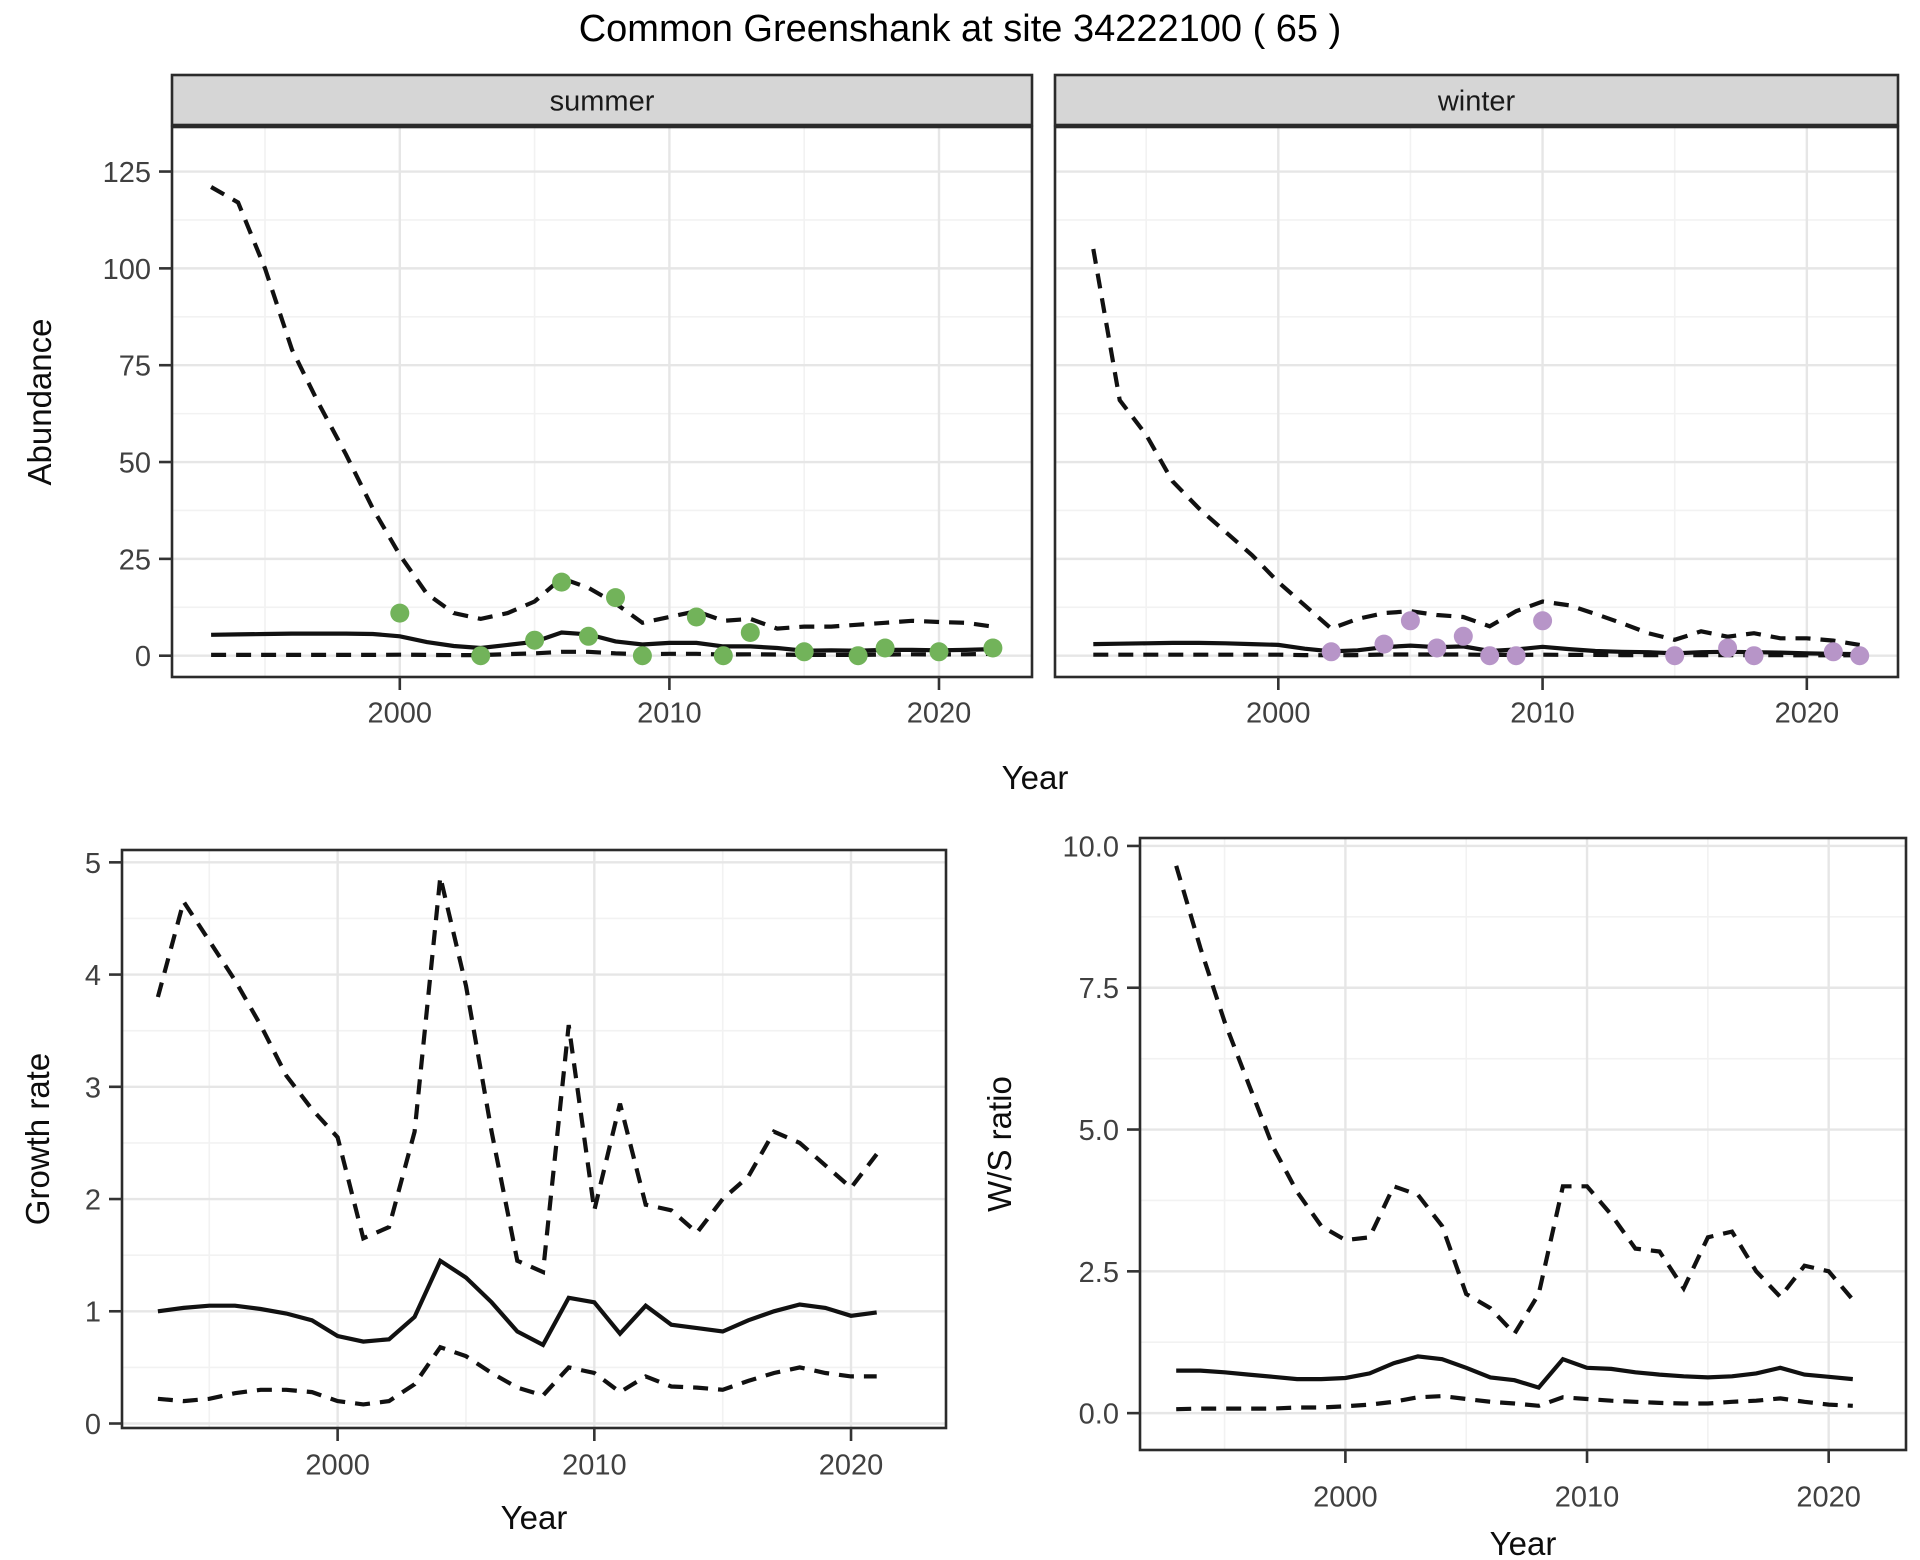 The height and width of the screenshot is (1560, 1920). I want to click on y-tick-label-10.0: 10.0, so click(1091, 847).